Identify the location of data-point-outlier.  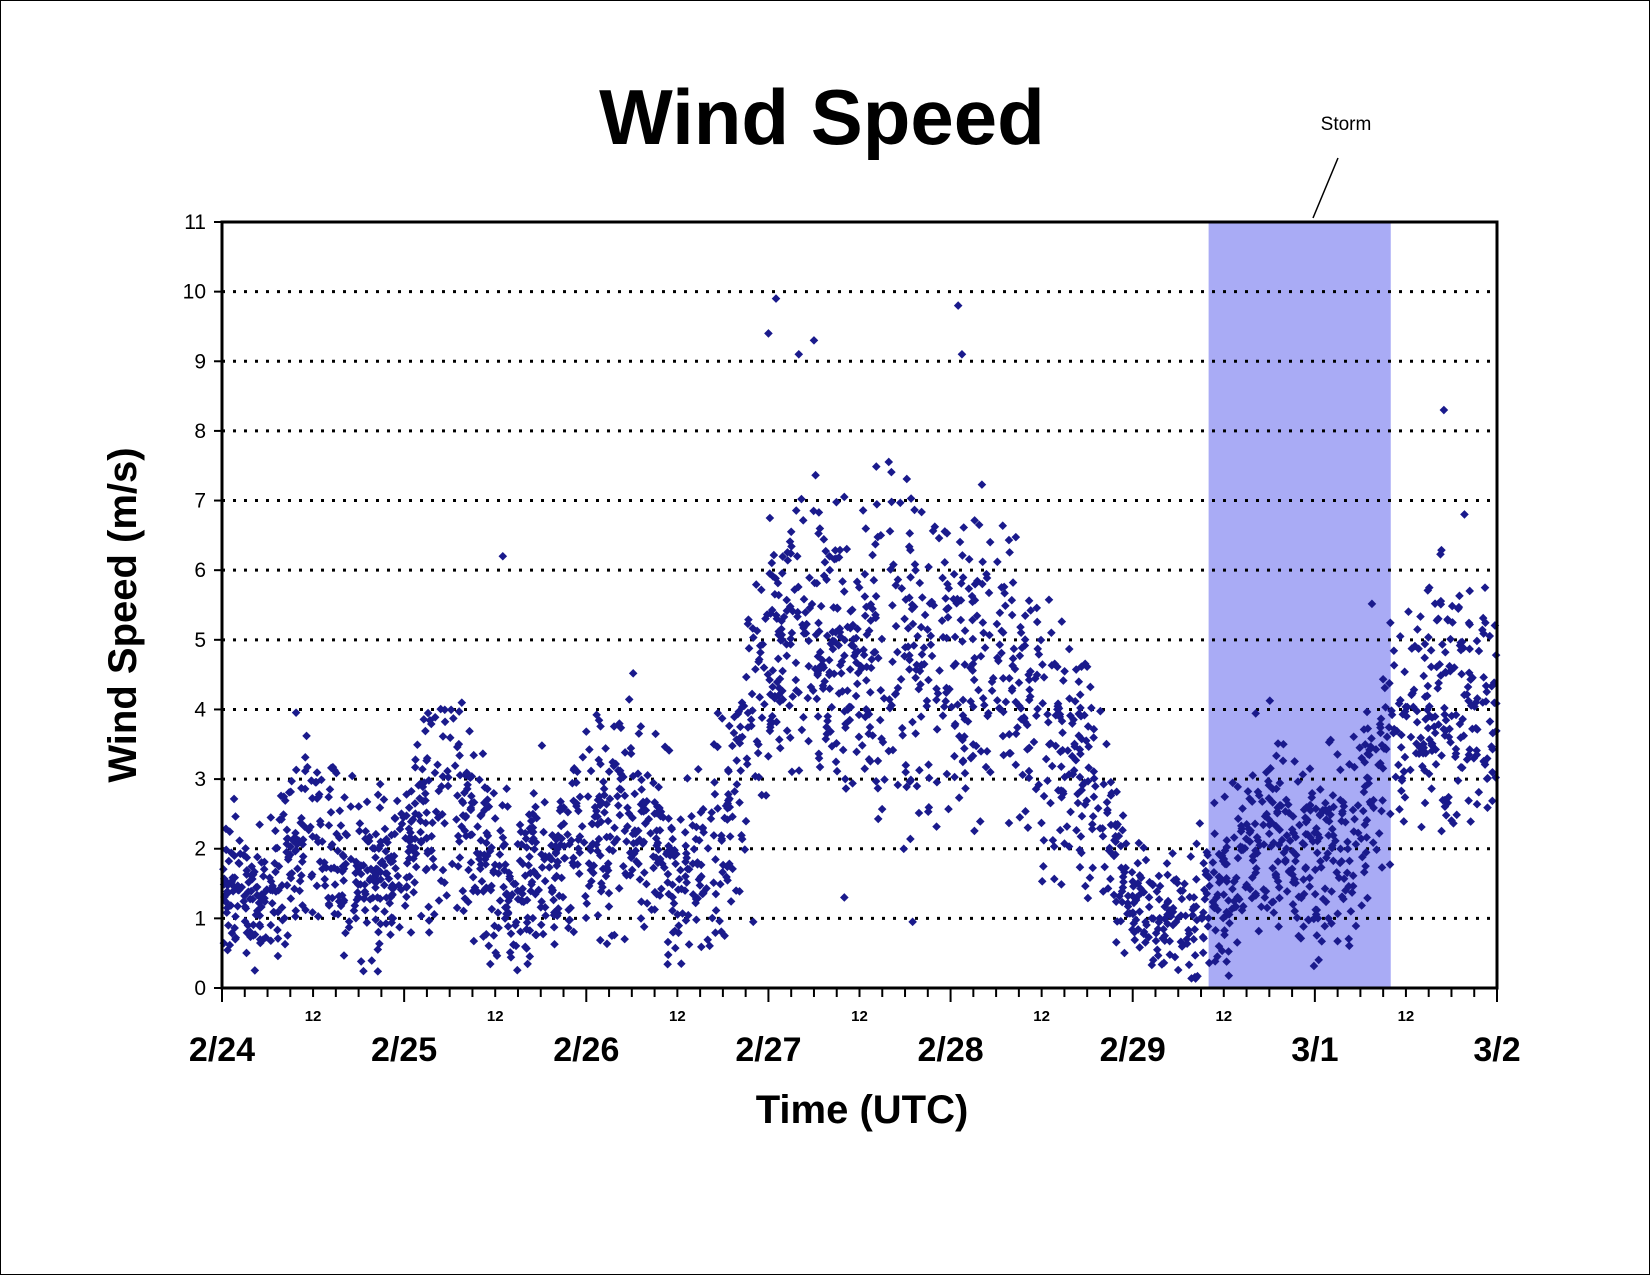
(776, 298).